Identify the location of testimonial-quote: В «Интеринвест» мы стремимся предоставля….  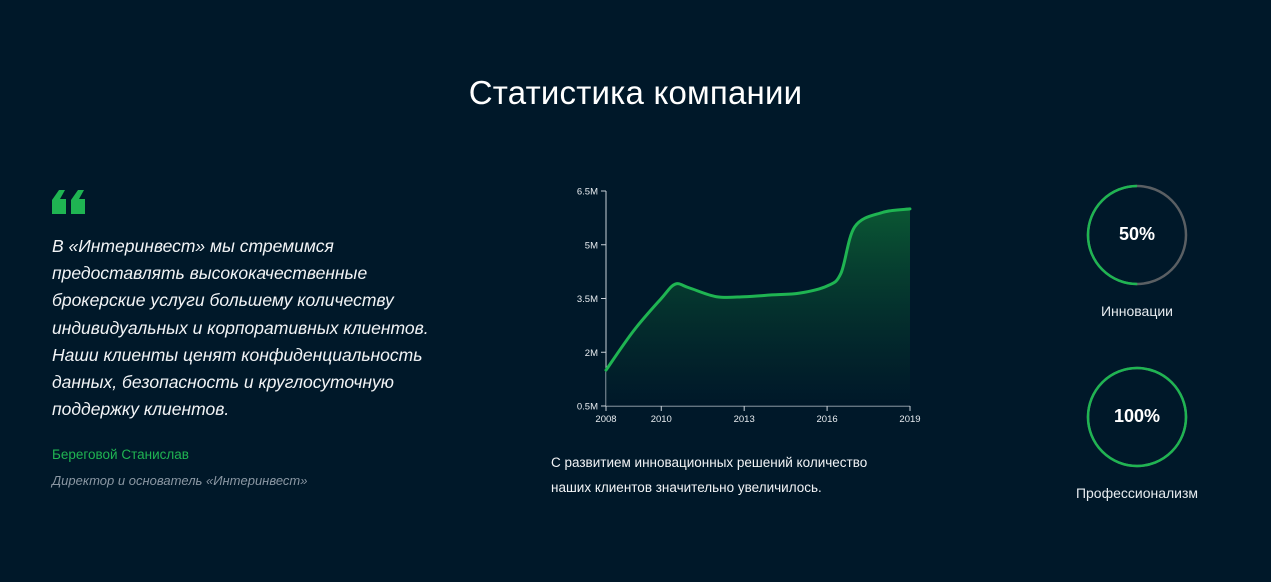
(240, 328).